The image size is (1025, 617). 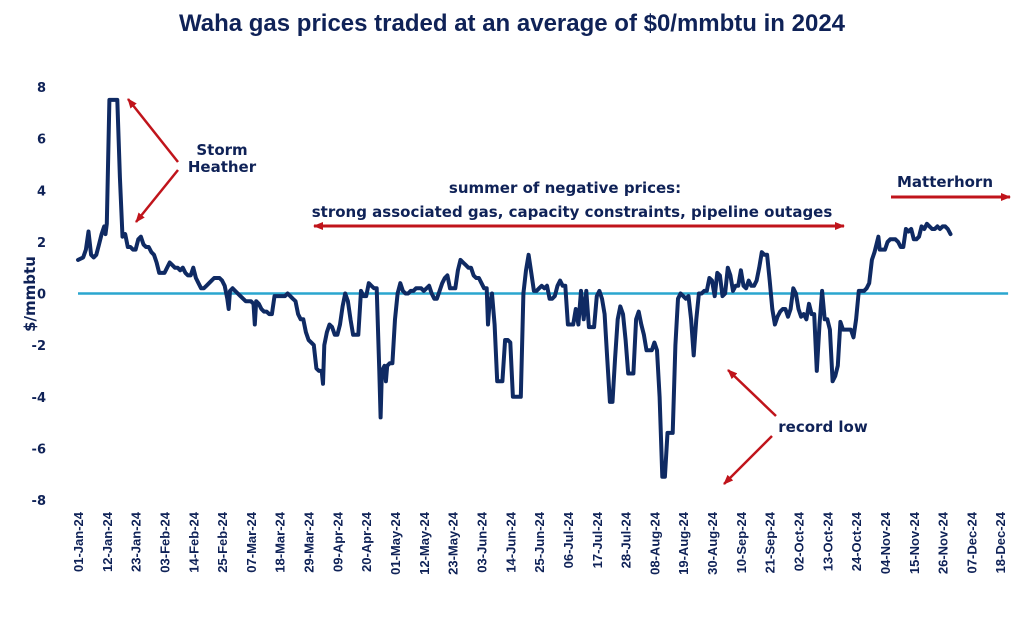 What do you see at coordinates (424, 543) in the screenshot?
I see `x-tick-label: 12-May-24` at bounding box center [424, 543].